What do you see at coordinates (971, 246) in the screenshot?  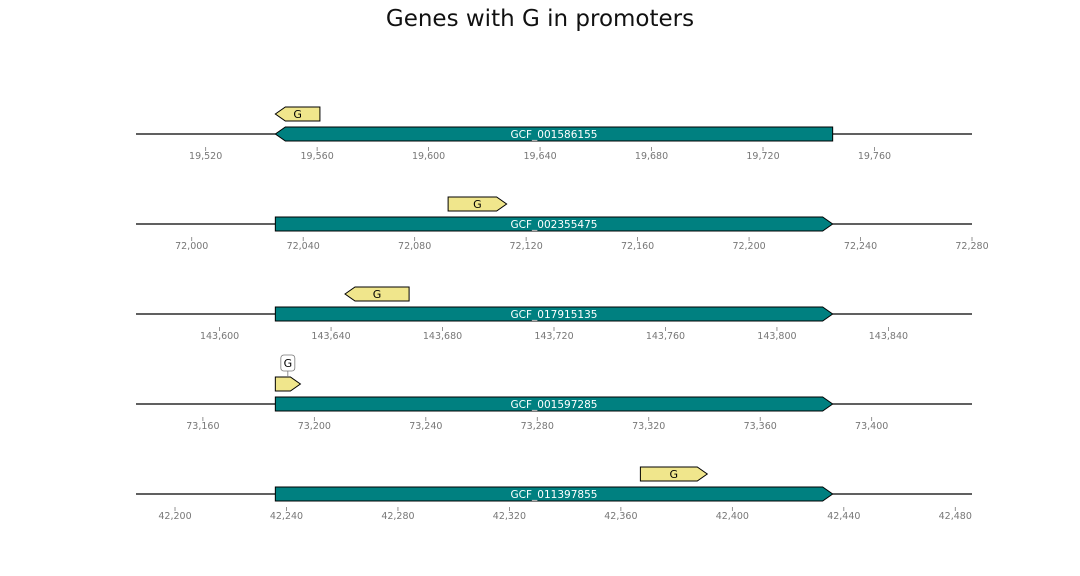 I see `tick-label: 72,280` at bounding box center [971, 246].